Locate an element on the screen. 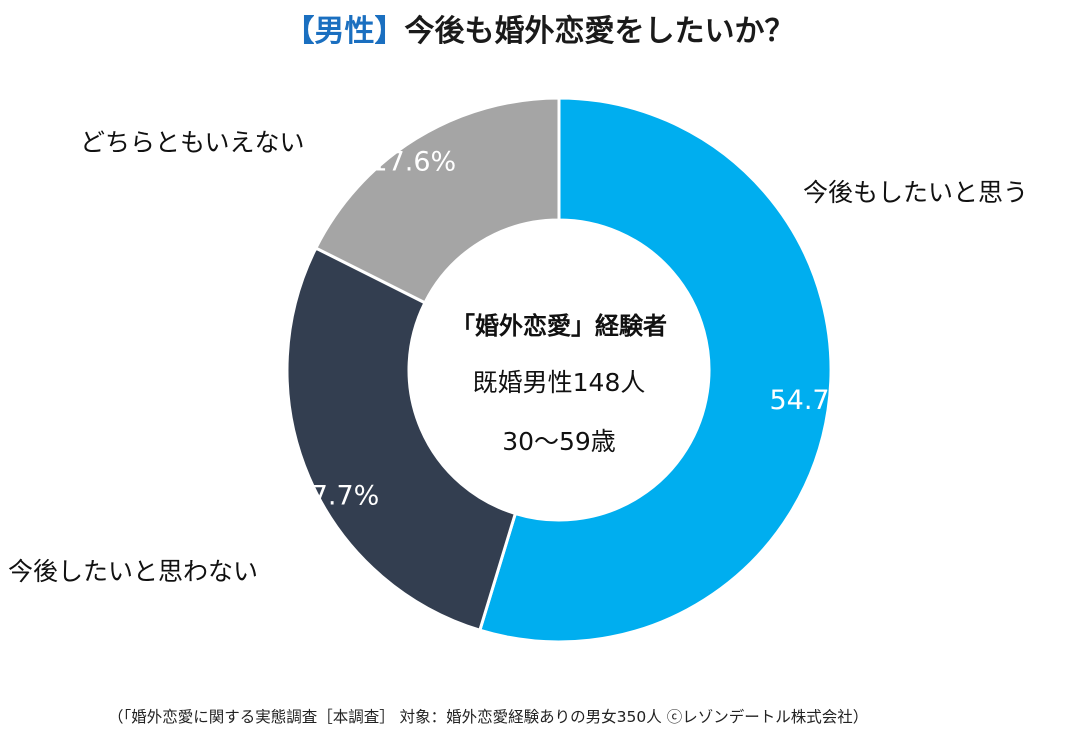 This screenshot has width=1079, height=730. slice-label-undecided: どちらともいえない is located at coordinates (192, 142).